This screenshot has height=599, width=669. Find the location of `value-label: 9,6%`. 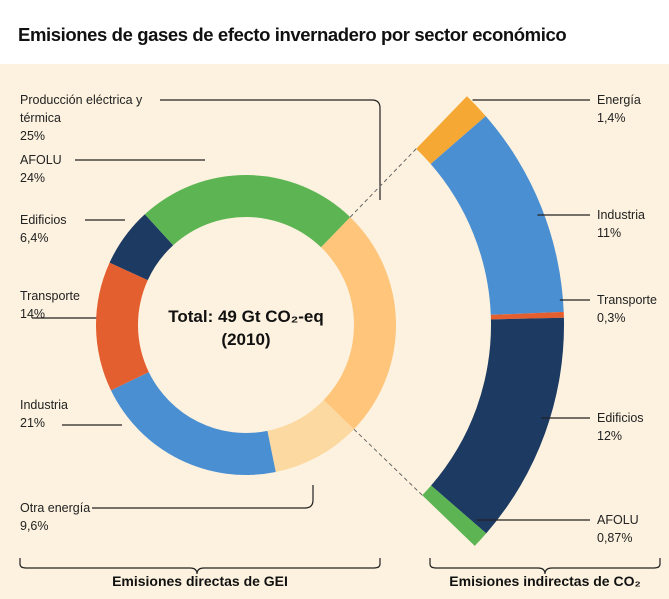

value-label: 9,6% is located at coordinates (34, 526).